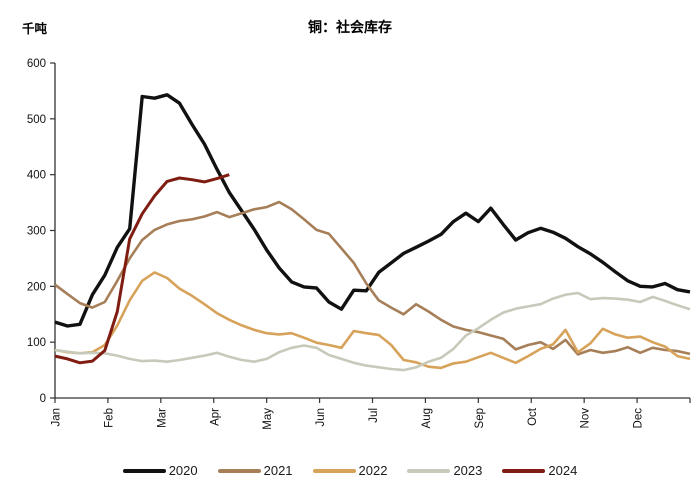  I want to click on legend-item-2020: 2020, so click(160, 470).